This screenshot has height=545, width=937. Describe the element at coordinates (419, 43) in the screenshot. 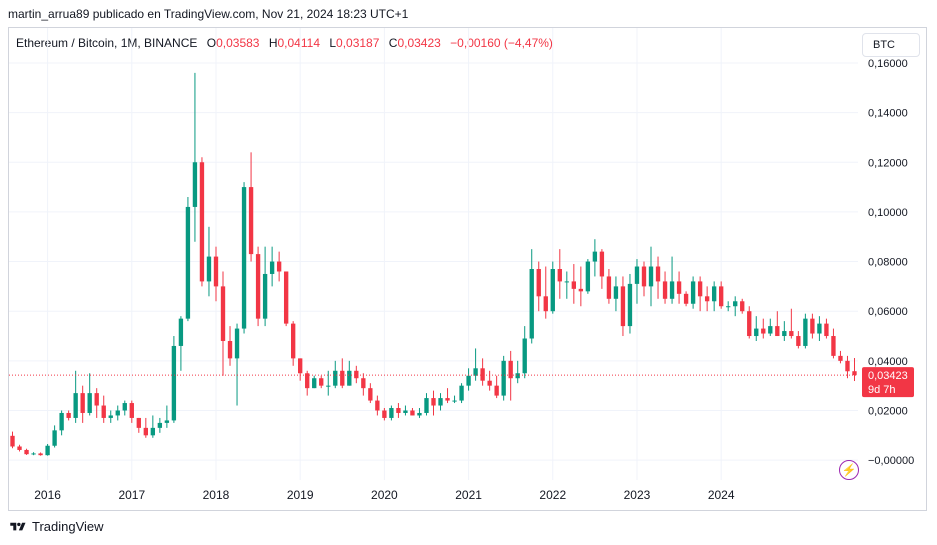

I see `close-value: 0,03423` at that location.